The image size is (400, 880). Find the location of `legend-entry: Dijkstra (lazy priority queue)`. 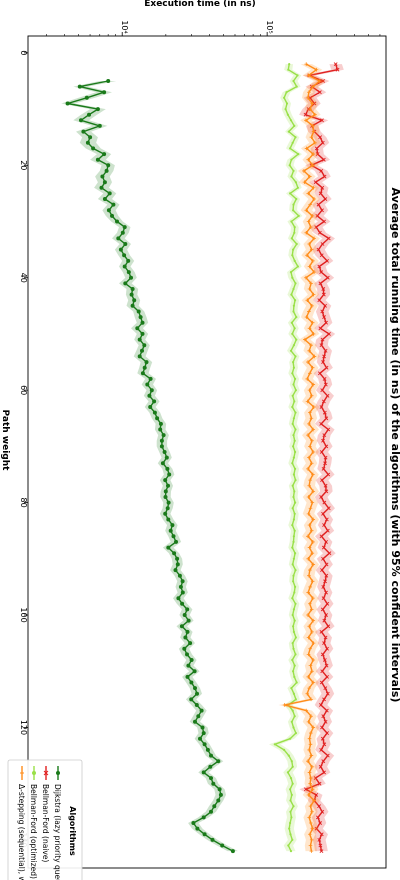

legend-entry: Dijkstra (lazy priority queue) is located at coordinates (57, 823).